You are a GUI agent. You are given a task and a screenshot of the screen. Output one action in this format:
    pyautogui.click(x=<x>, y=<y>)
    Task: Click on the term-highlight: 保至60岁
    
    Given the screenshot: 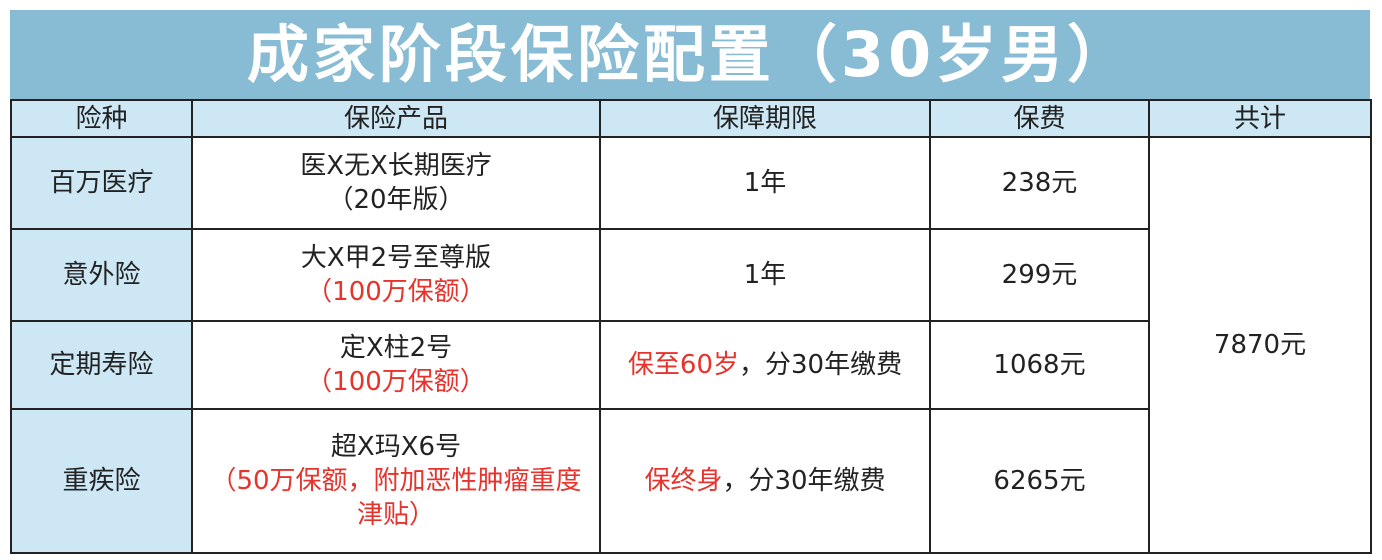 What is the action you would take?
    pyautogui.click(x=683, y=365)
    